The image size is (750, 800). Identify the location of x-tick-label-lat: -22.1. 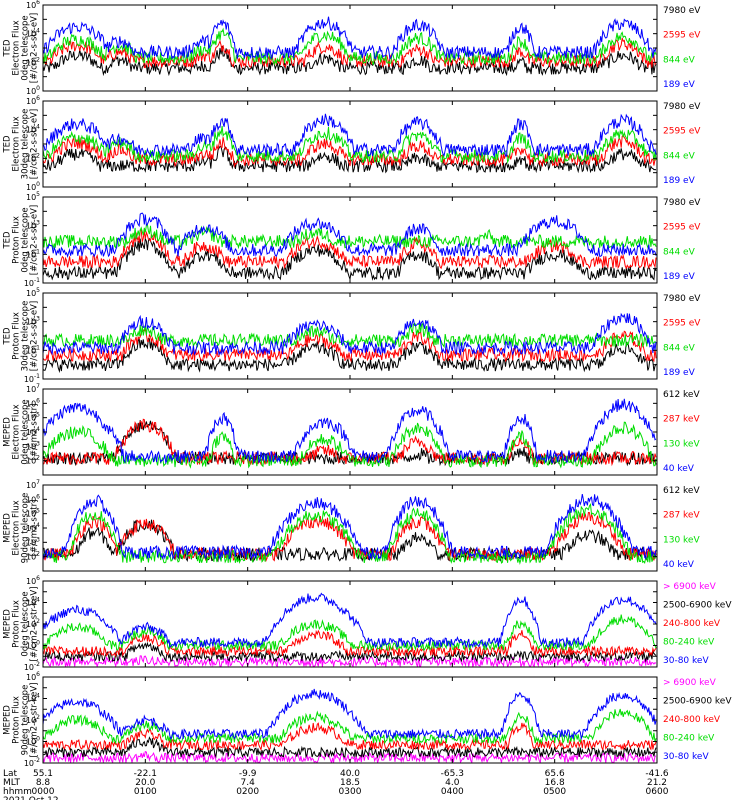
(145, 774).